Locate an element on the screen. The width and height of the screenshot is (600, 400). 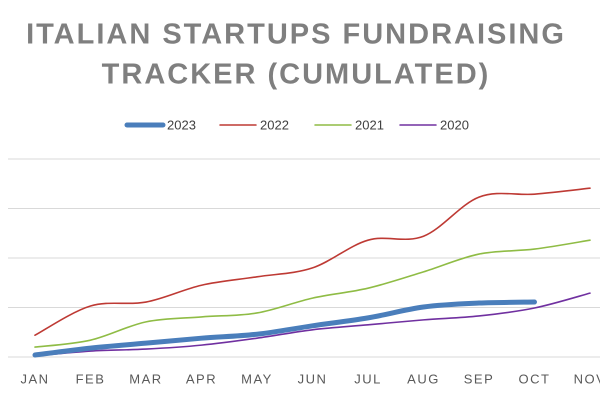
series-line is located at coordinates (284, 328).